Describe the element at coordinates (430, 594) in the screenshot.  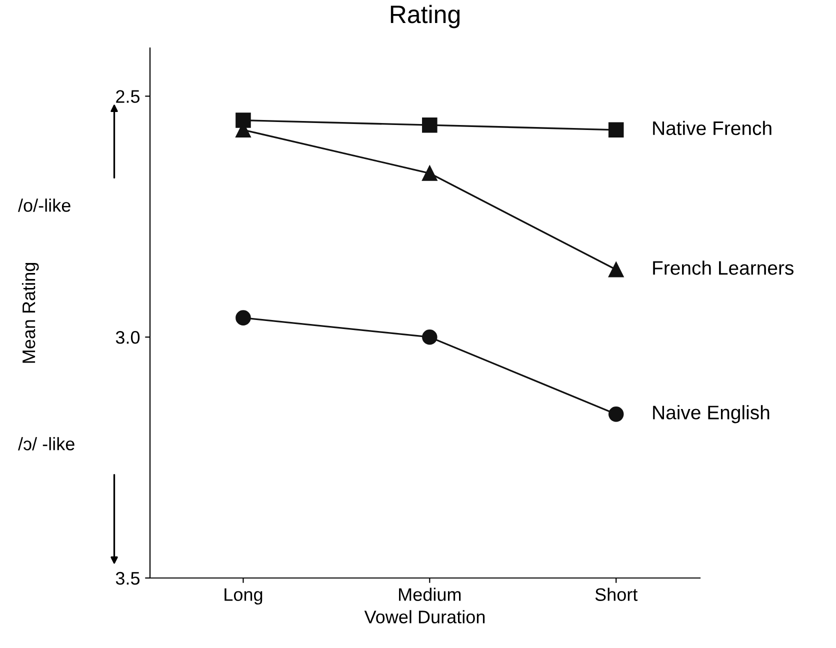
I see `x-tick-label: Medium` at that location.